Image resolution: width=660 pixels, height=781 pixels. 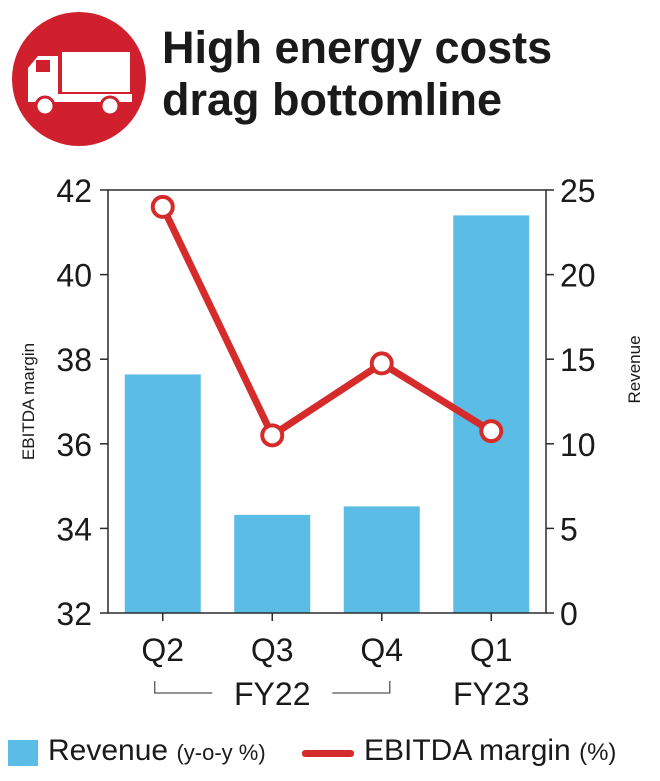 What do you see at coordinates (634, 369) in the screenshot?
I see `right-axis-label: Revenue` at bounding box center [634, 369].